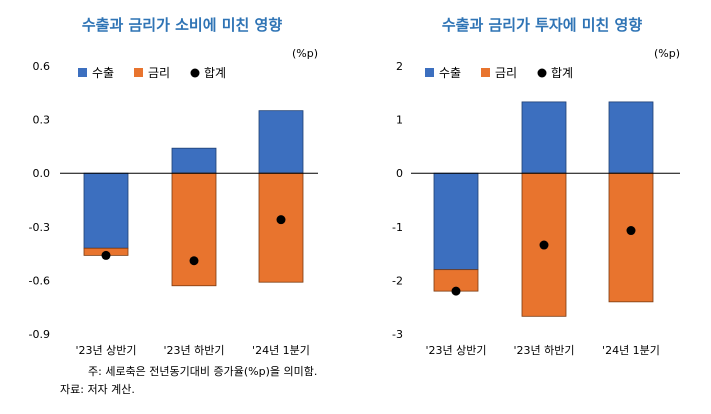 The image size is (711, 414). What do you see at coordinates (399, 66) in the screenshot?
I see `y-tick-label: 2` at bounding box center [399, 66].